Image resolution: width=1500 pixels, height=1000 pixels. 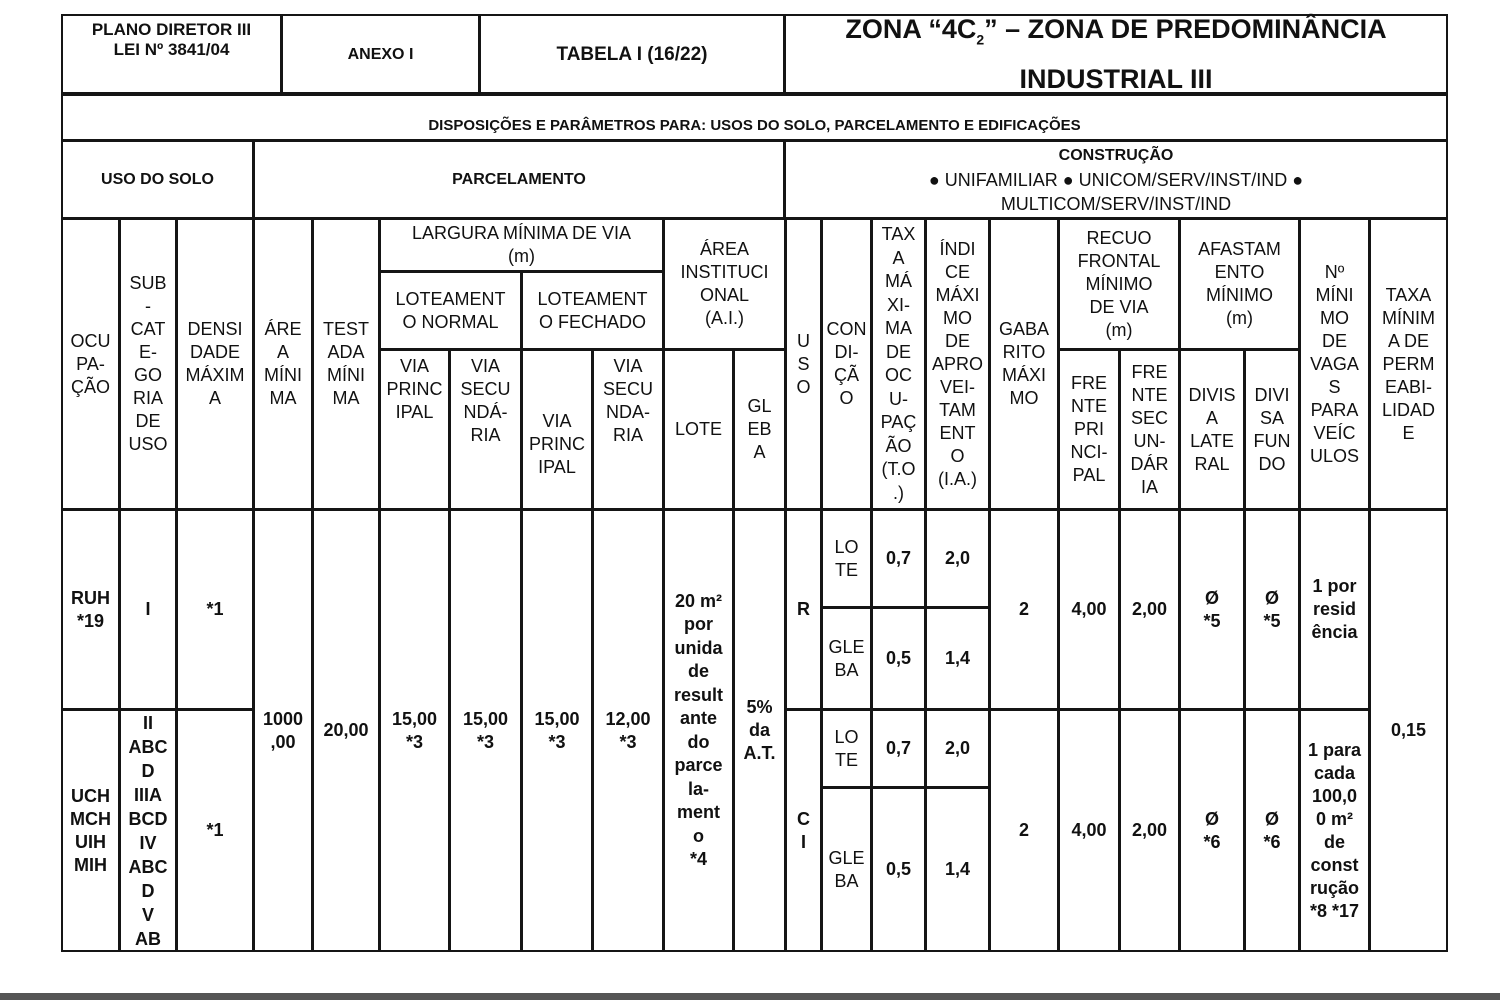 I want to click on col-gabarito: GABA RITO MÁXI MO, so click(x=1024, y=364).